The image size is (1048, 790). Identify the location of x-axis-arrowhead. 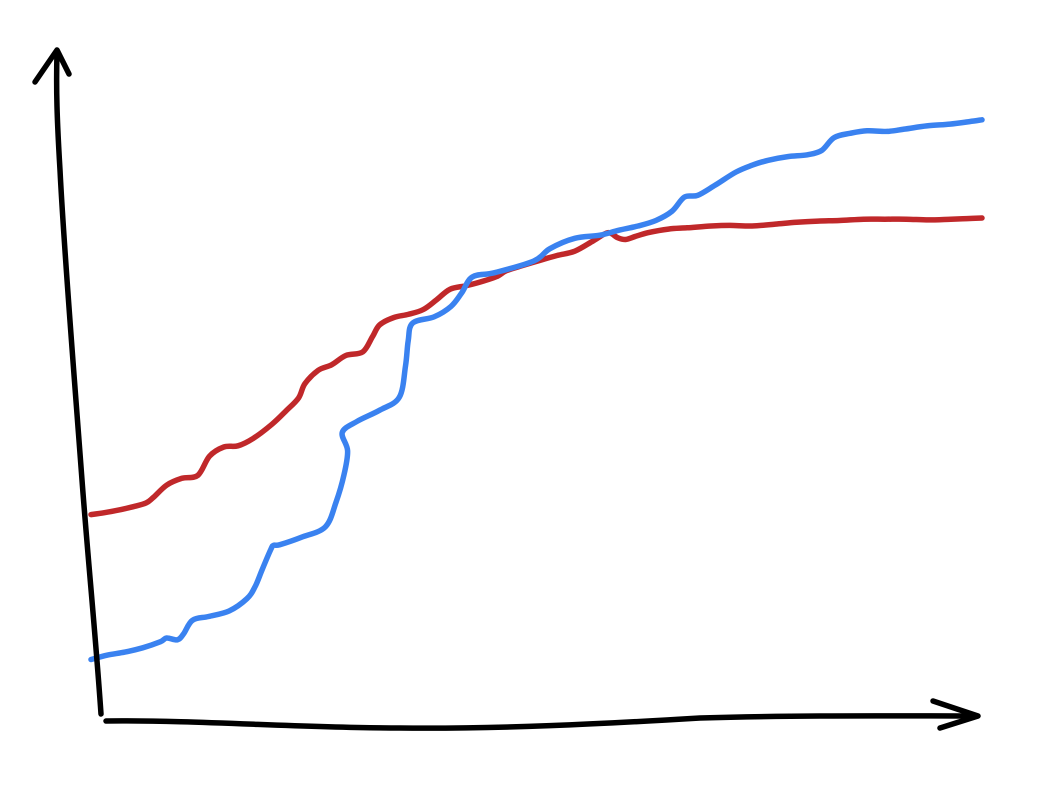
(955, 714).